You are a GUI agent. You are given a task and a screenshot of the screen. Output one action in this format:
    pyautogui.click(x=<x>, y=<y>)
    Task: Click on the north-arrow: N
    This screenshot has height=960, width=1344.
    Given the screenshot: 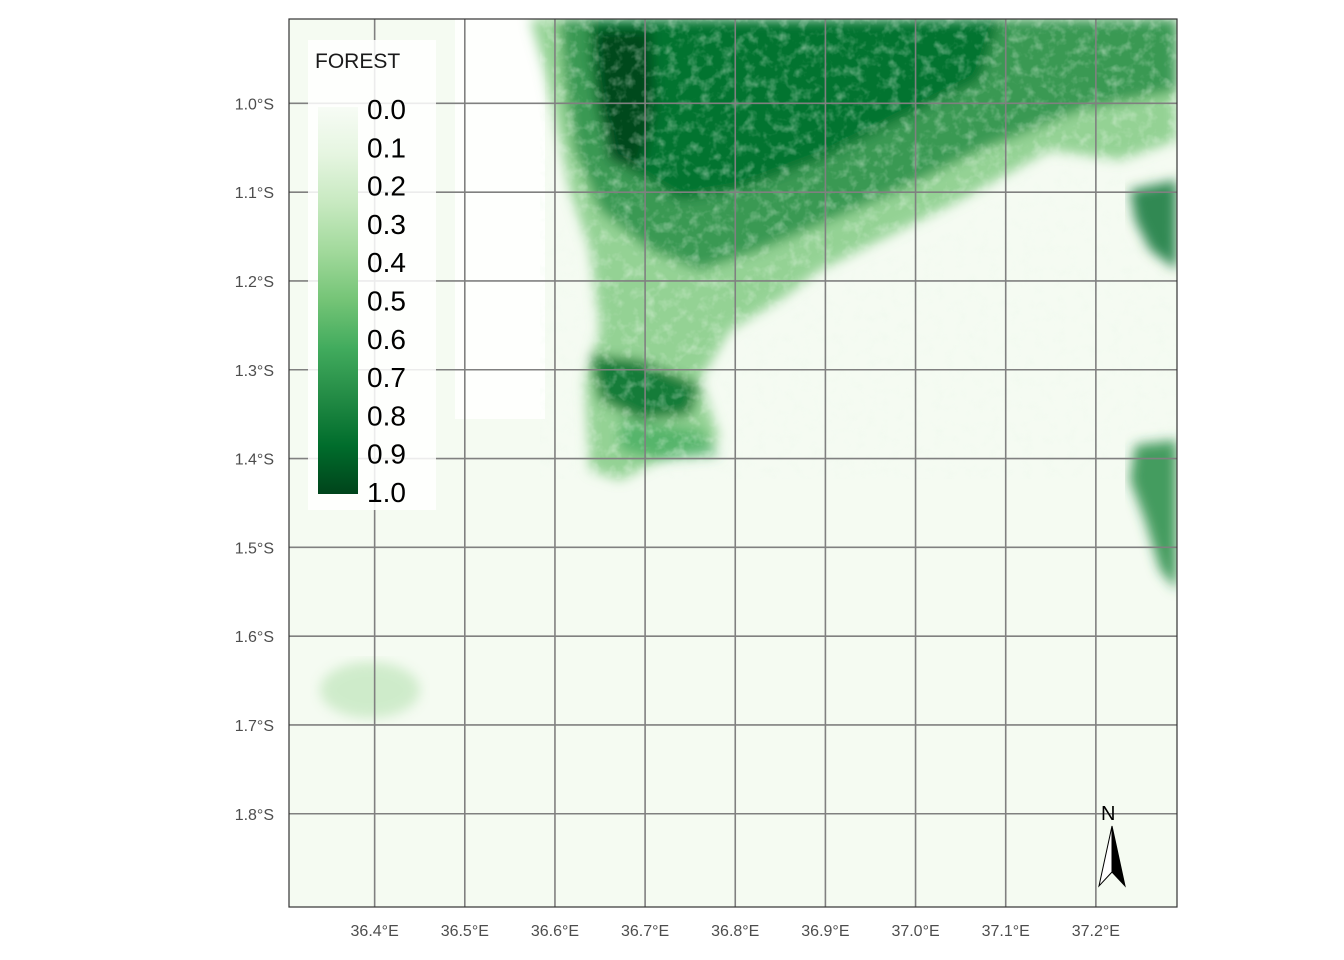 What is the action you would take?
    pyautogui.click(x=1112, y=845)
    